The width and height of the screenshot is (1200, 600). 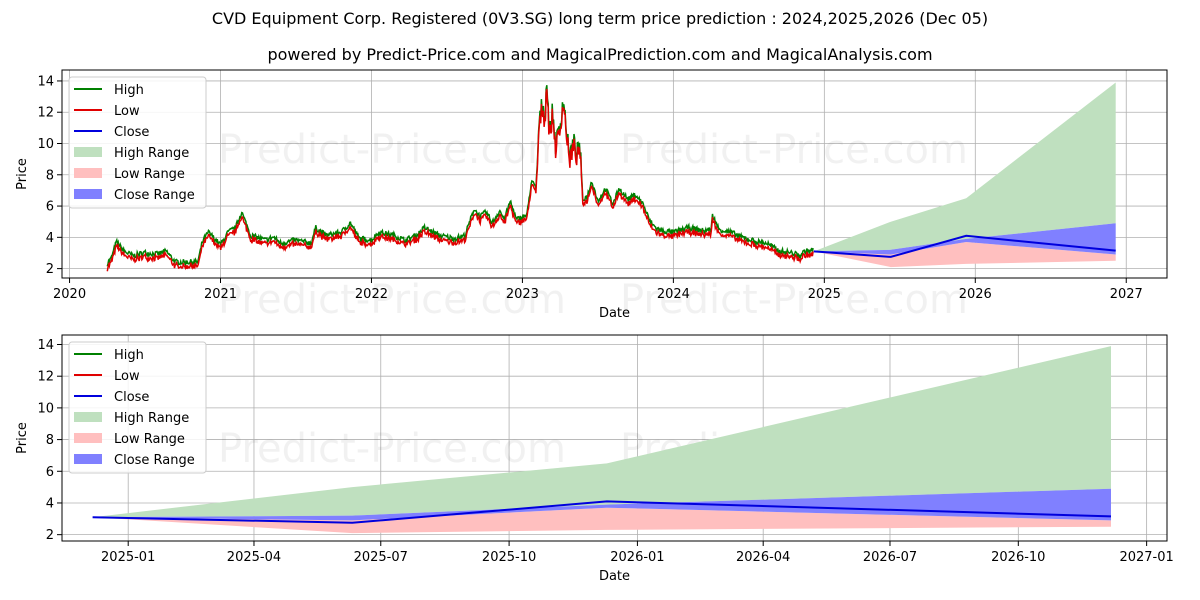 What do you see at coordinates (254, 557) in the screenshot?
I see `x-tick-label: 2025-04` at bounding box center [254, 557].